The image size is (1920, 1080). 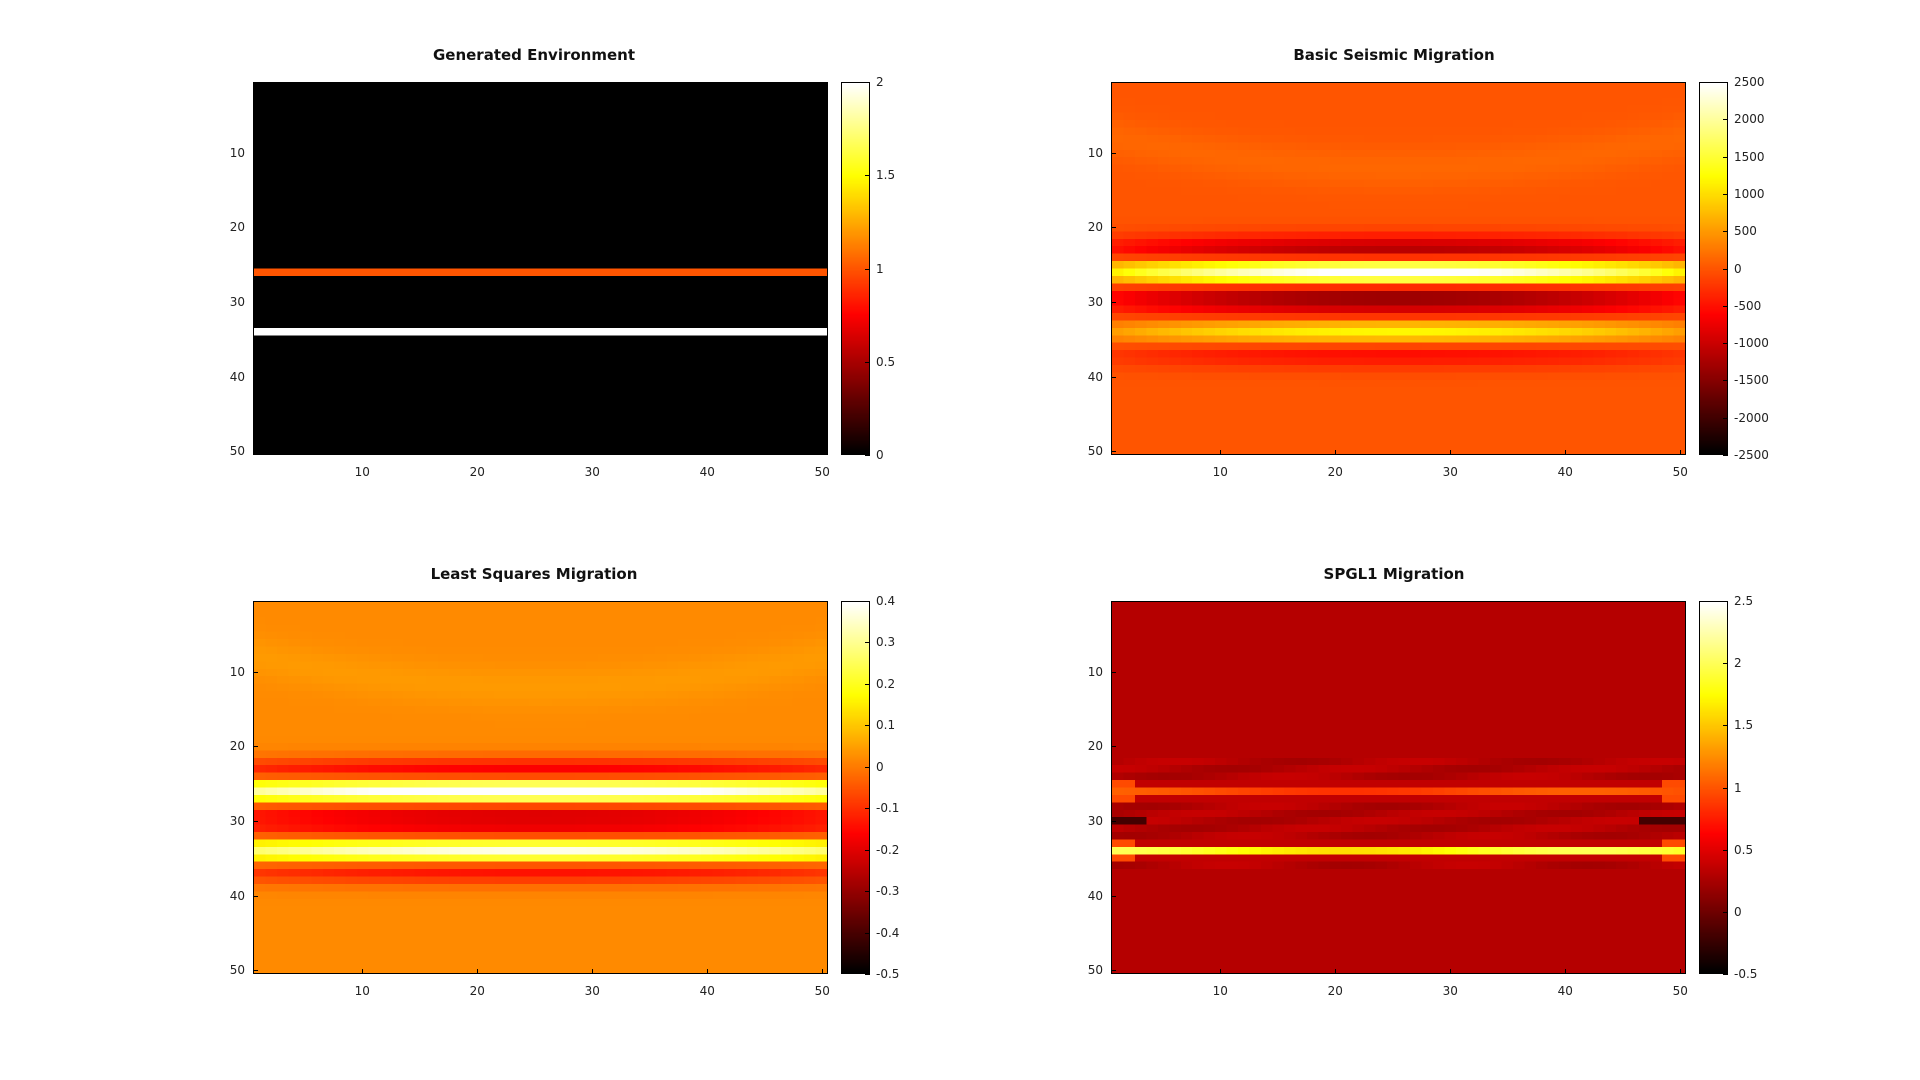 I want to click on colorbar-tick-label: 2, so click(x=880, y=82).